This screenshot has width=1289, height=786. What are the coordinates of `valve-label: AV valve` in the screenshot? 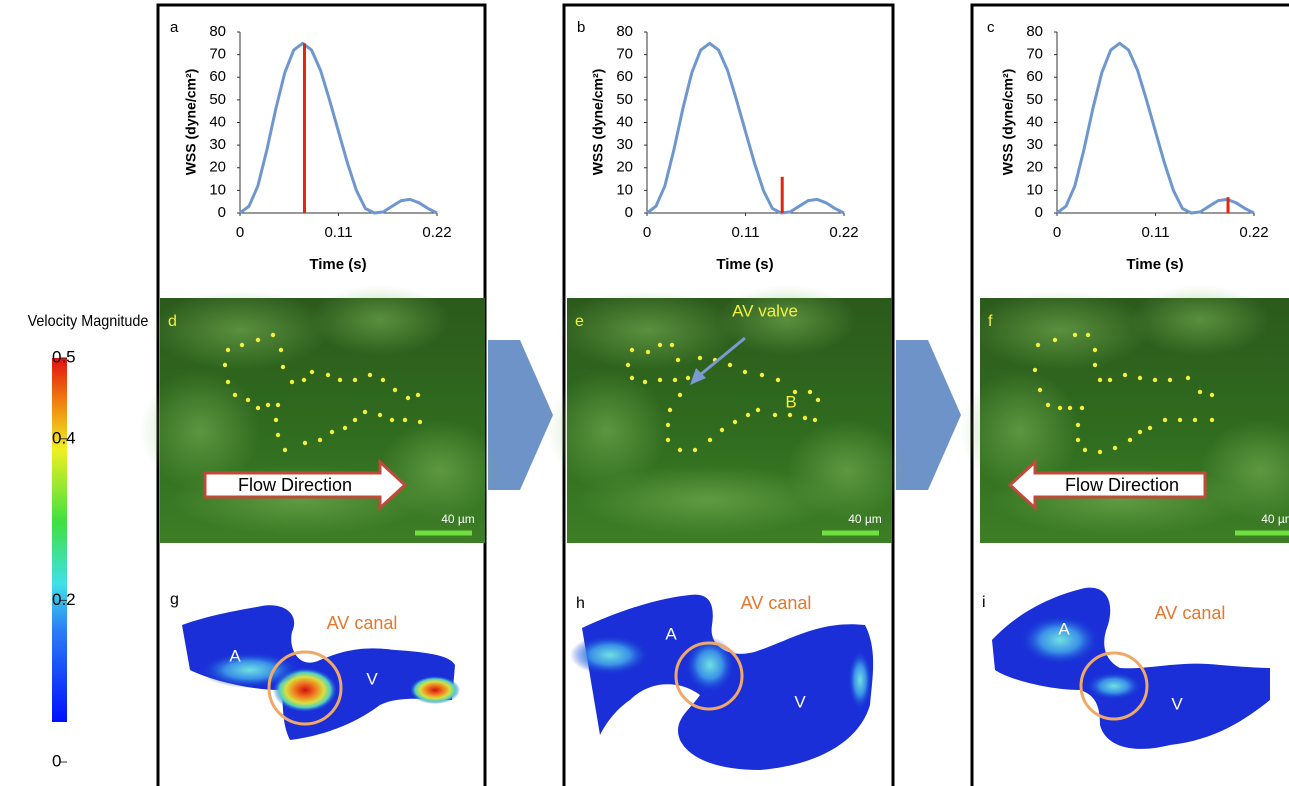 It's located at (765, 310).